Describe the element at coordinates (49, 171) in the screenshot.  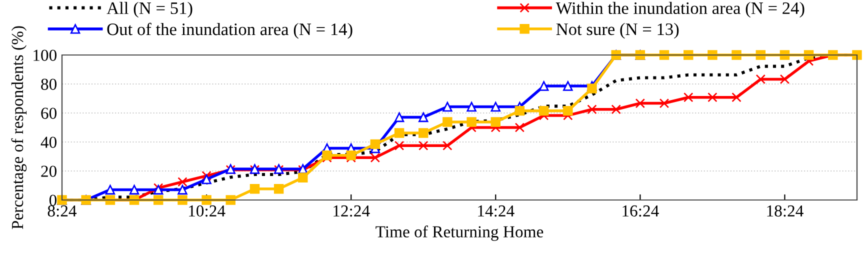
I see `y-tick-label: 20` at that location.